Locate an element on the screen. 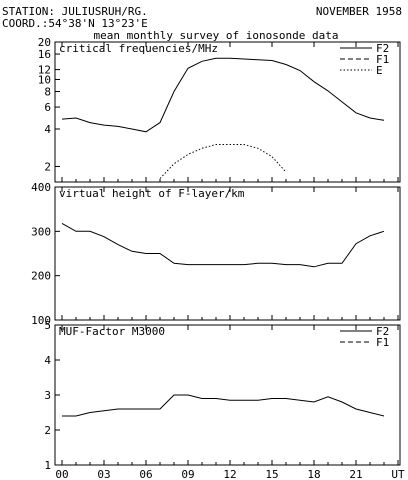 The width and height of the screenshot is (408, 480). legend-label: E is located at coordinates (379, 70).